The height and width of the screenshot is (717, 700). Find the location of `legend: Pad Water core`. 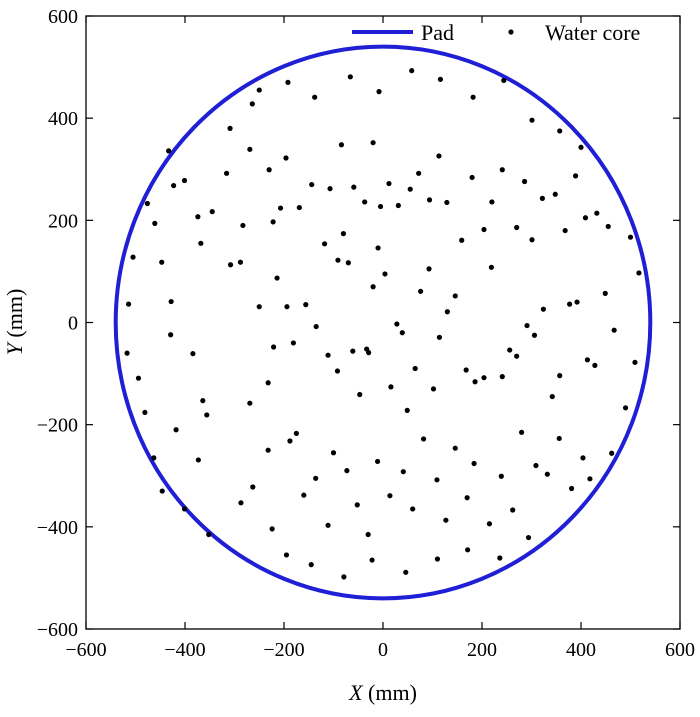

legend: Pad Water core is located at coordinates (496, 32).